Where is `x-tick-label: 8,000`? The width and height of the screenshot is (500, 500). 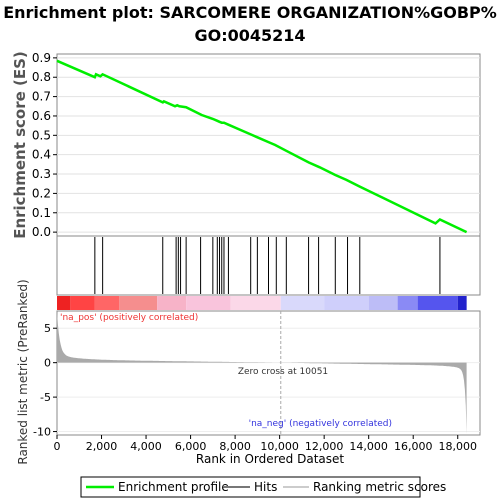 x-tick-label: 8,000 is located at coordinates (235, 446).